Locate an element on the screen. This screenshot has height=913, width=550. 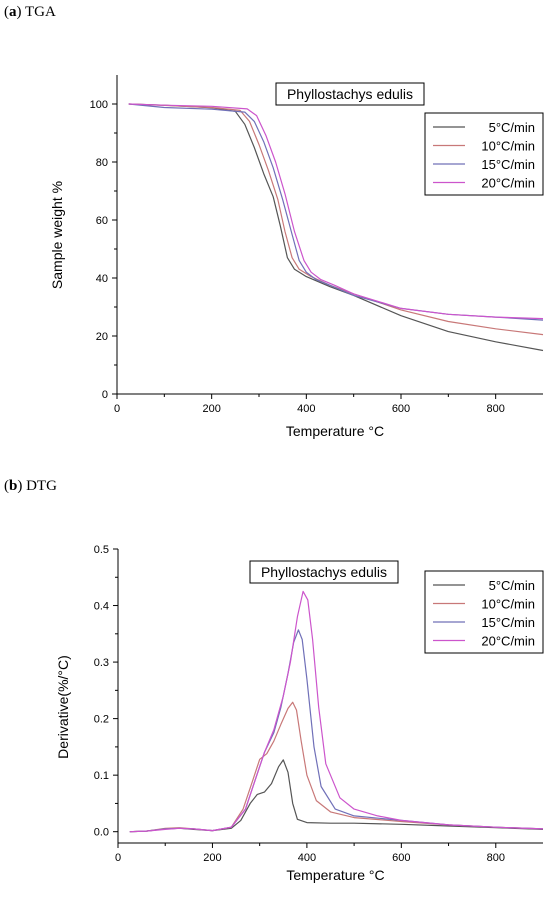
dtg-legend-label-2: 10°C/min is located at coordinates (508, 604).